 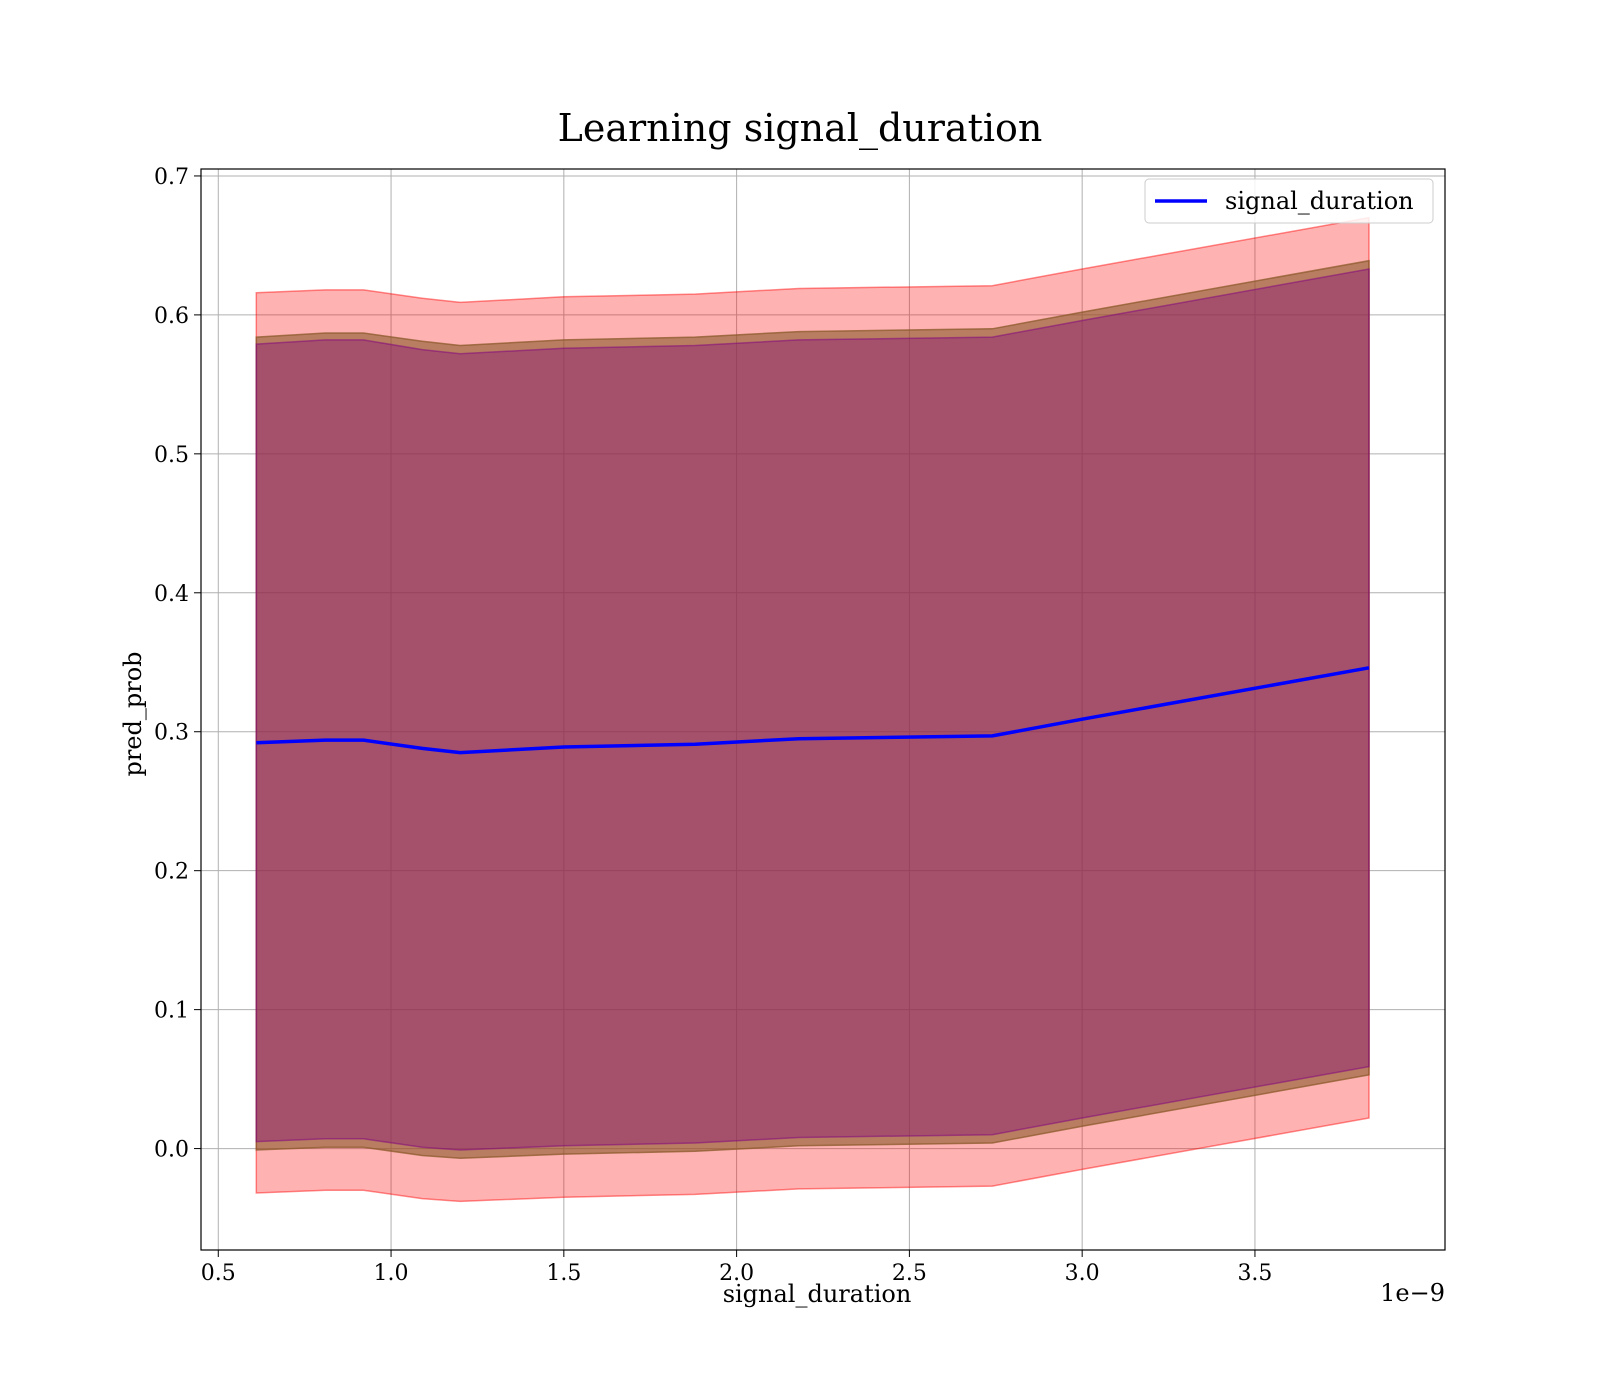 I want to click on x-tick-label-0: 0.5, so click(x=218, y=1273).